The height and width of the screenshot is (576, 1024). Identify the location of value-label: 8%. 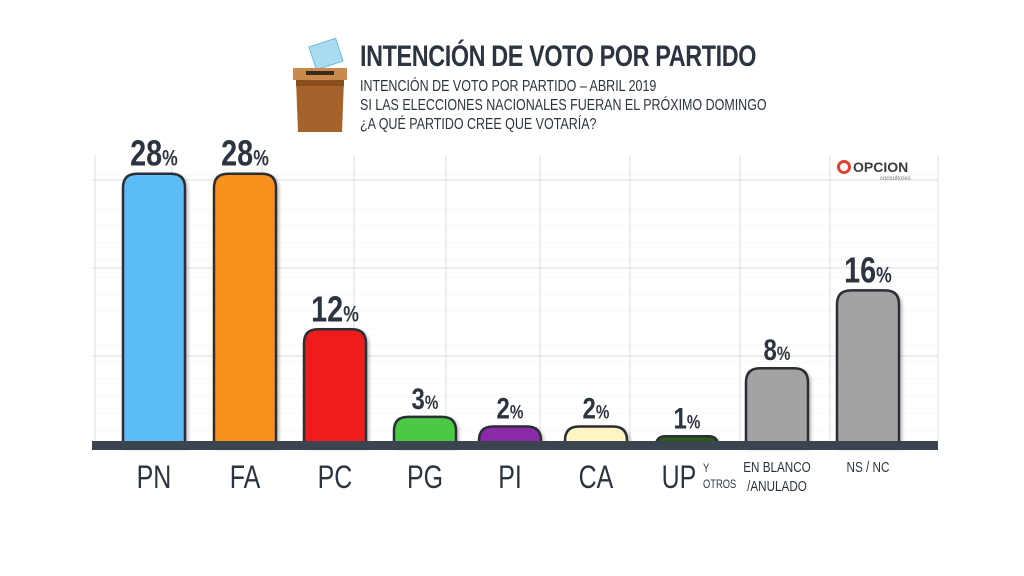
(777, 350).